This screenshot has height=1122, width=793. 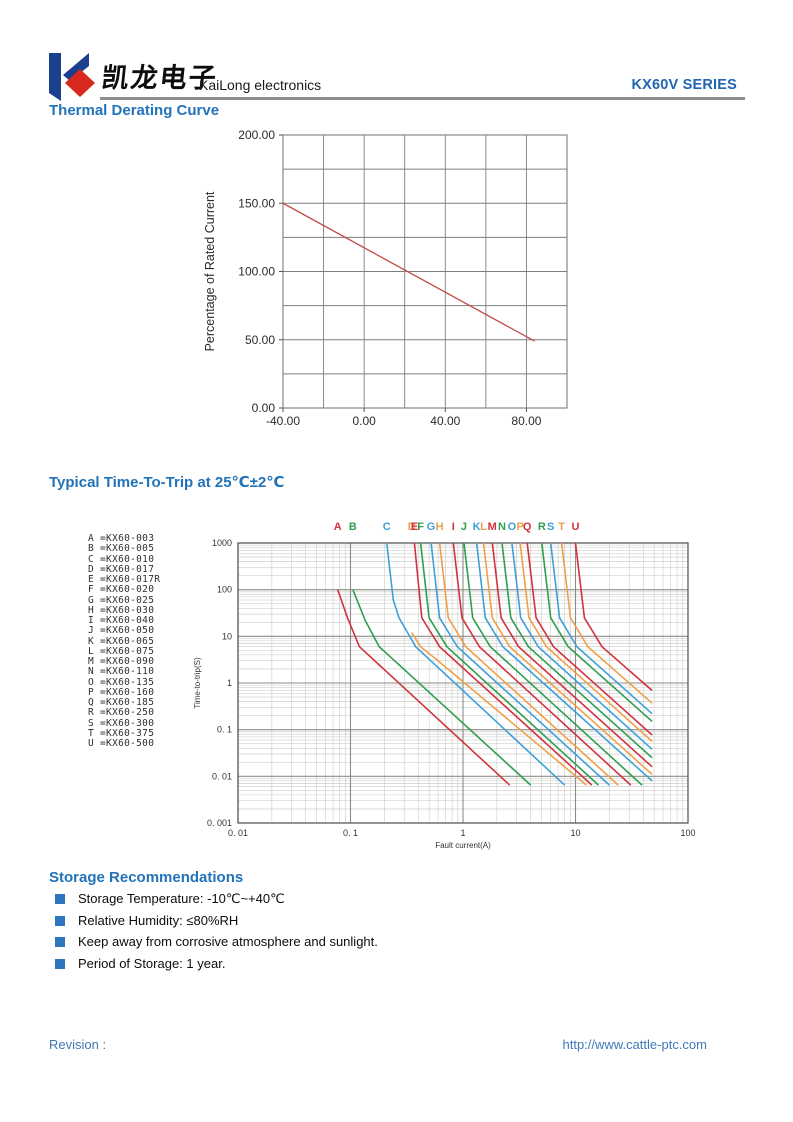 What do you see at coordinates (121, 743) in the screenshot?
I see `legend-item-U: U =KX60-500` at bounding box center [121, 743].